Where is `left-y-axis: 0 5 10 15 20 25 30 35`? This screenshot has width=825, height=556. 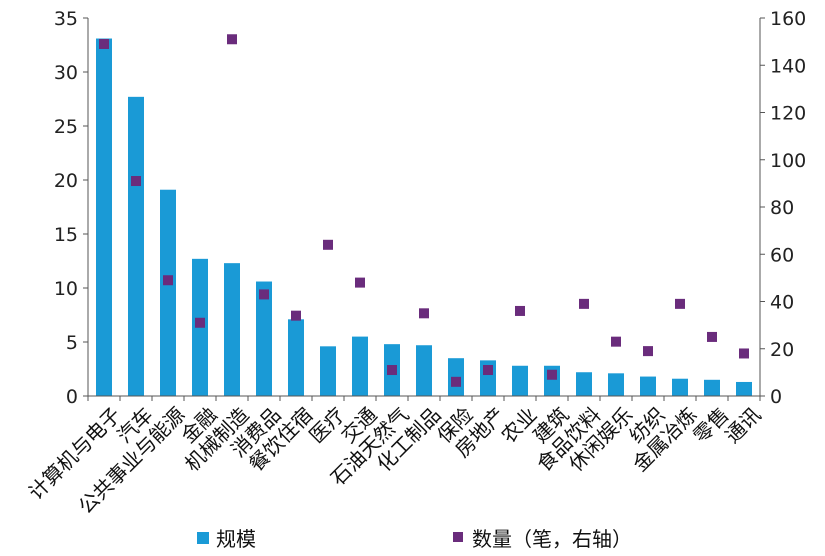 left-y-axis: 0 5 10 15 20 25 30 35 is located at coordinates (71, 208).